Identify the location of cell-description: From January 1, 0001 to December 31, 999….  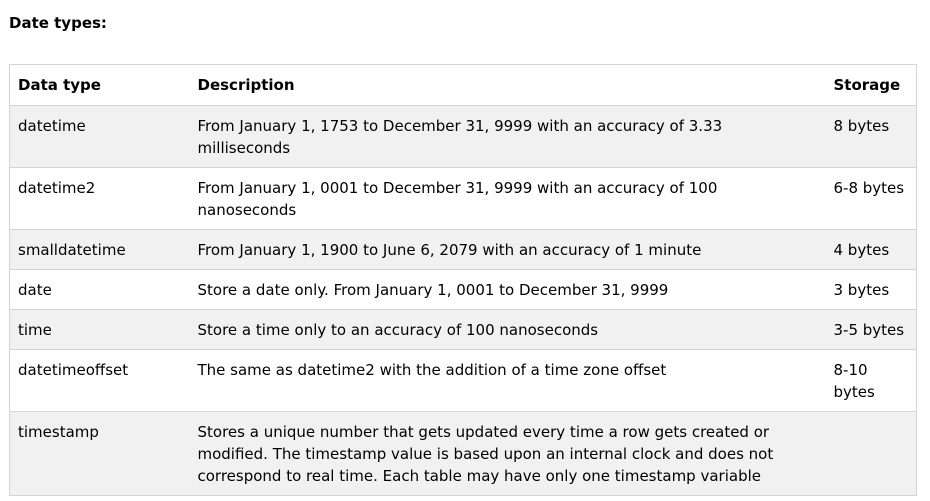
(507, 198).